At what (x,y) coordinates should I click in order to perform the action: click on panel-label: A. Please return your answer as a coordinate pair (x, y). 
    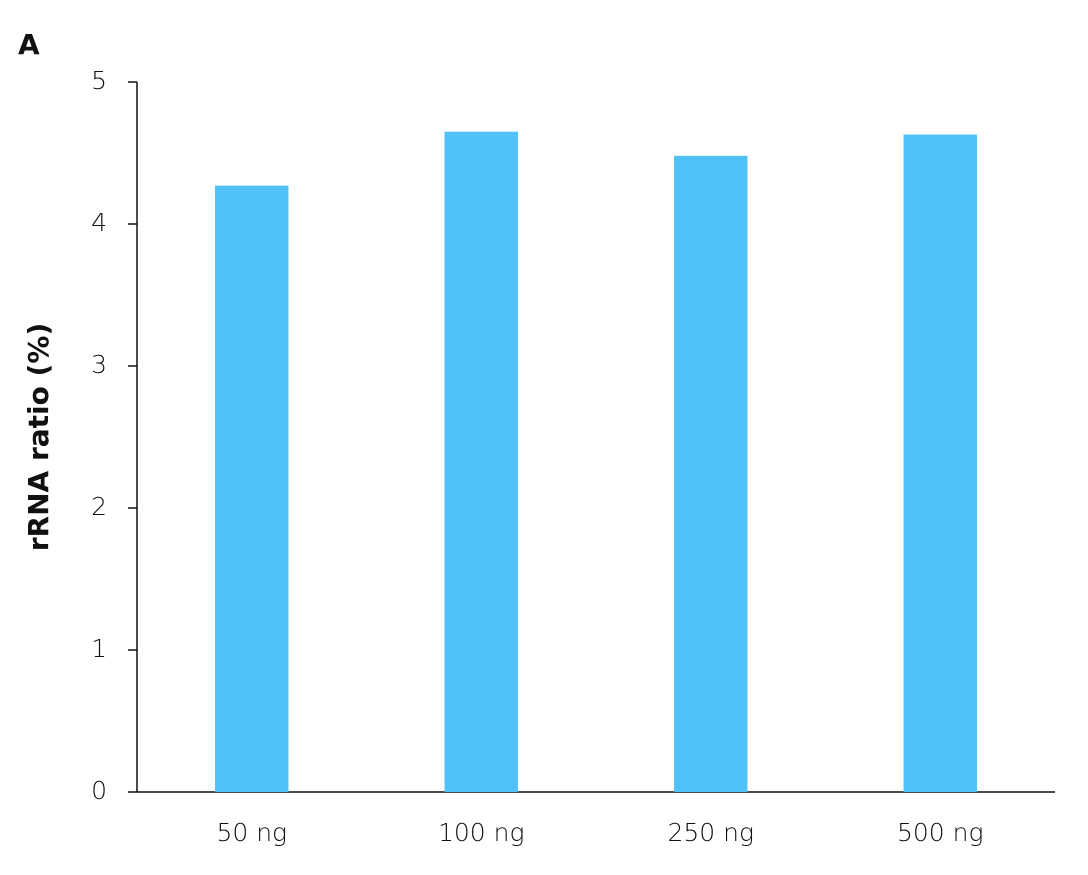
    Looking at the image, I should click on (29, 44).